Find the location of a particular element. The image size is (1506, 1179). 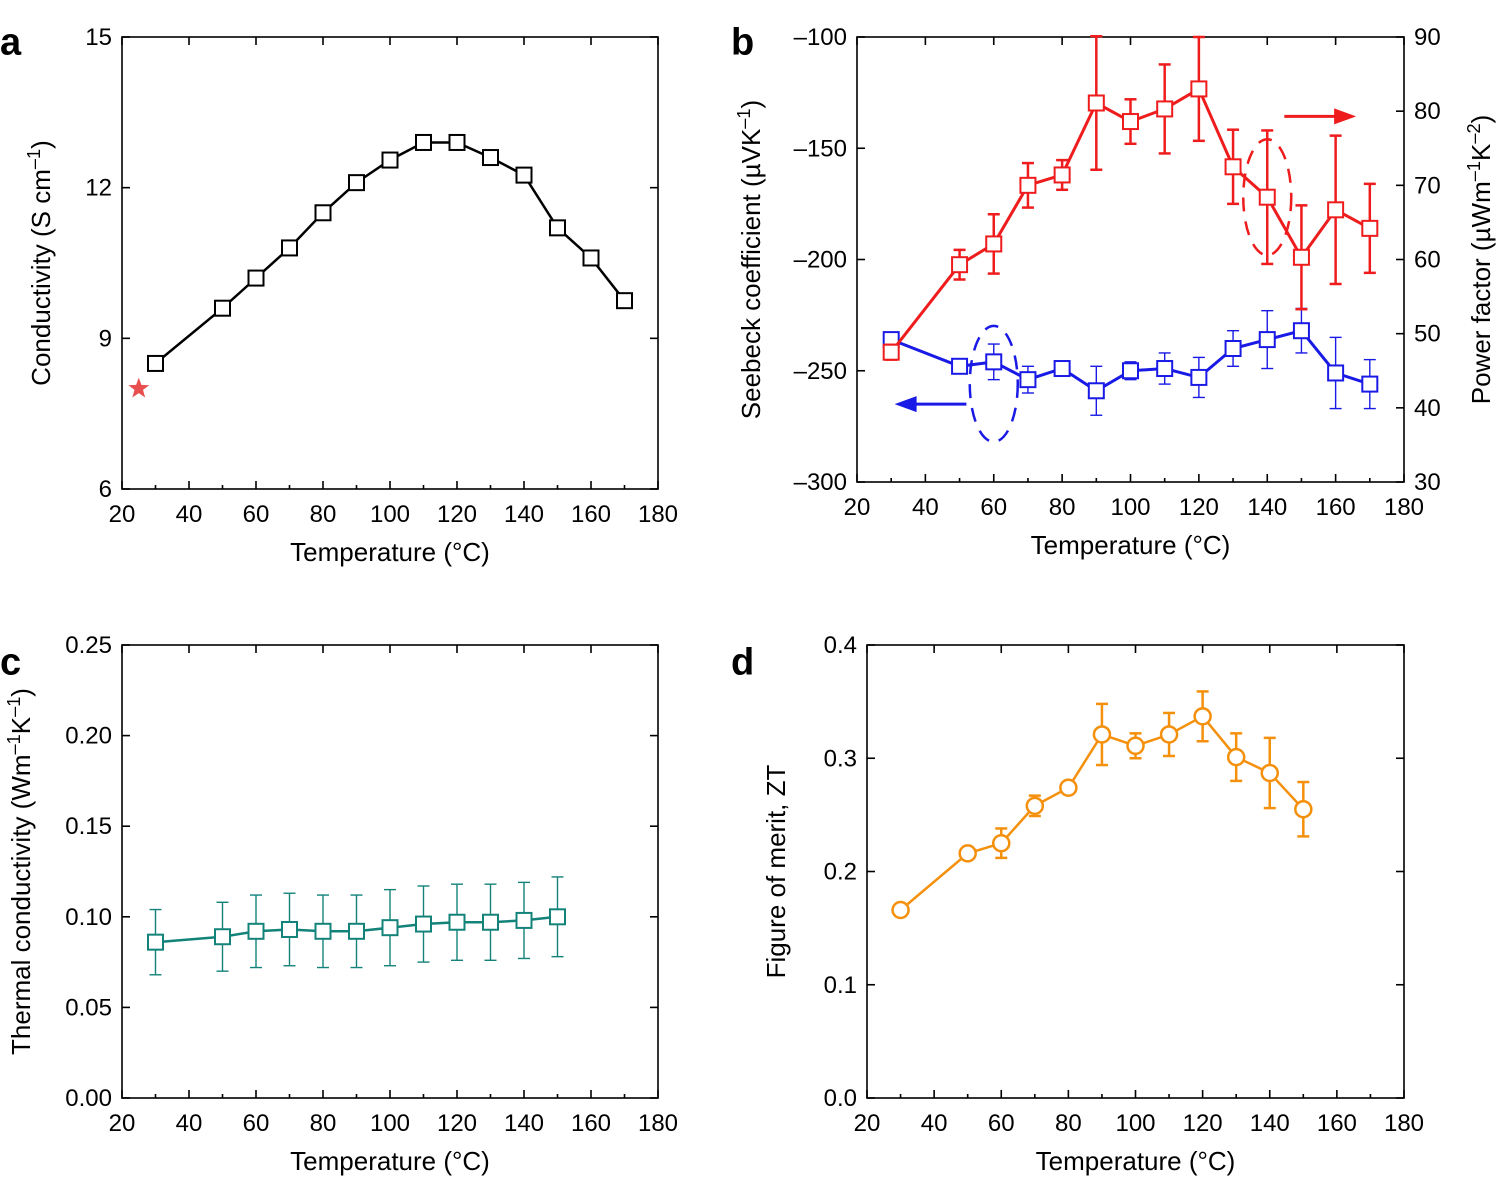

y-tick-label: 0.2 is located at coordinates (840, 872).